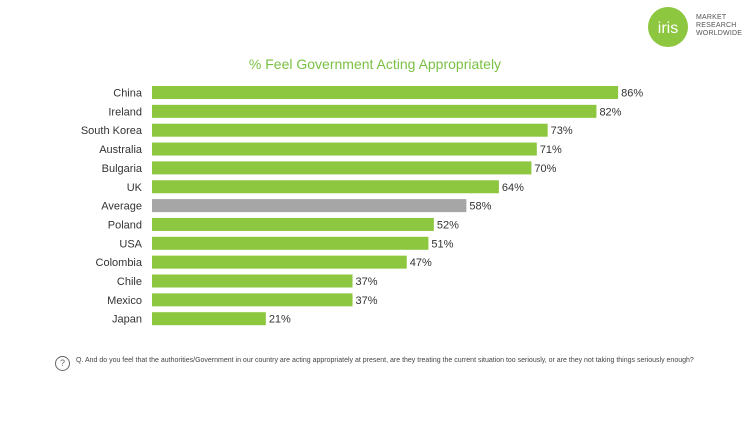 The width and height of the screenshot is (750, 422). Describe the element at coordinates (610, 112) in the screenshot. I see `value-label: 82%` at that location.